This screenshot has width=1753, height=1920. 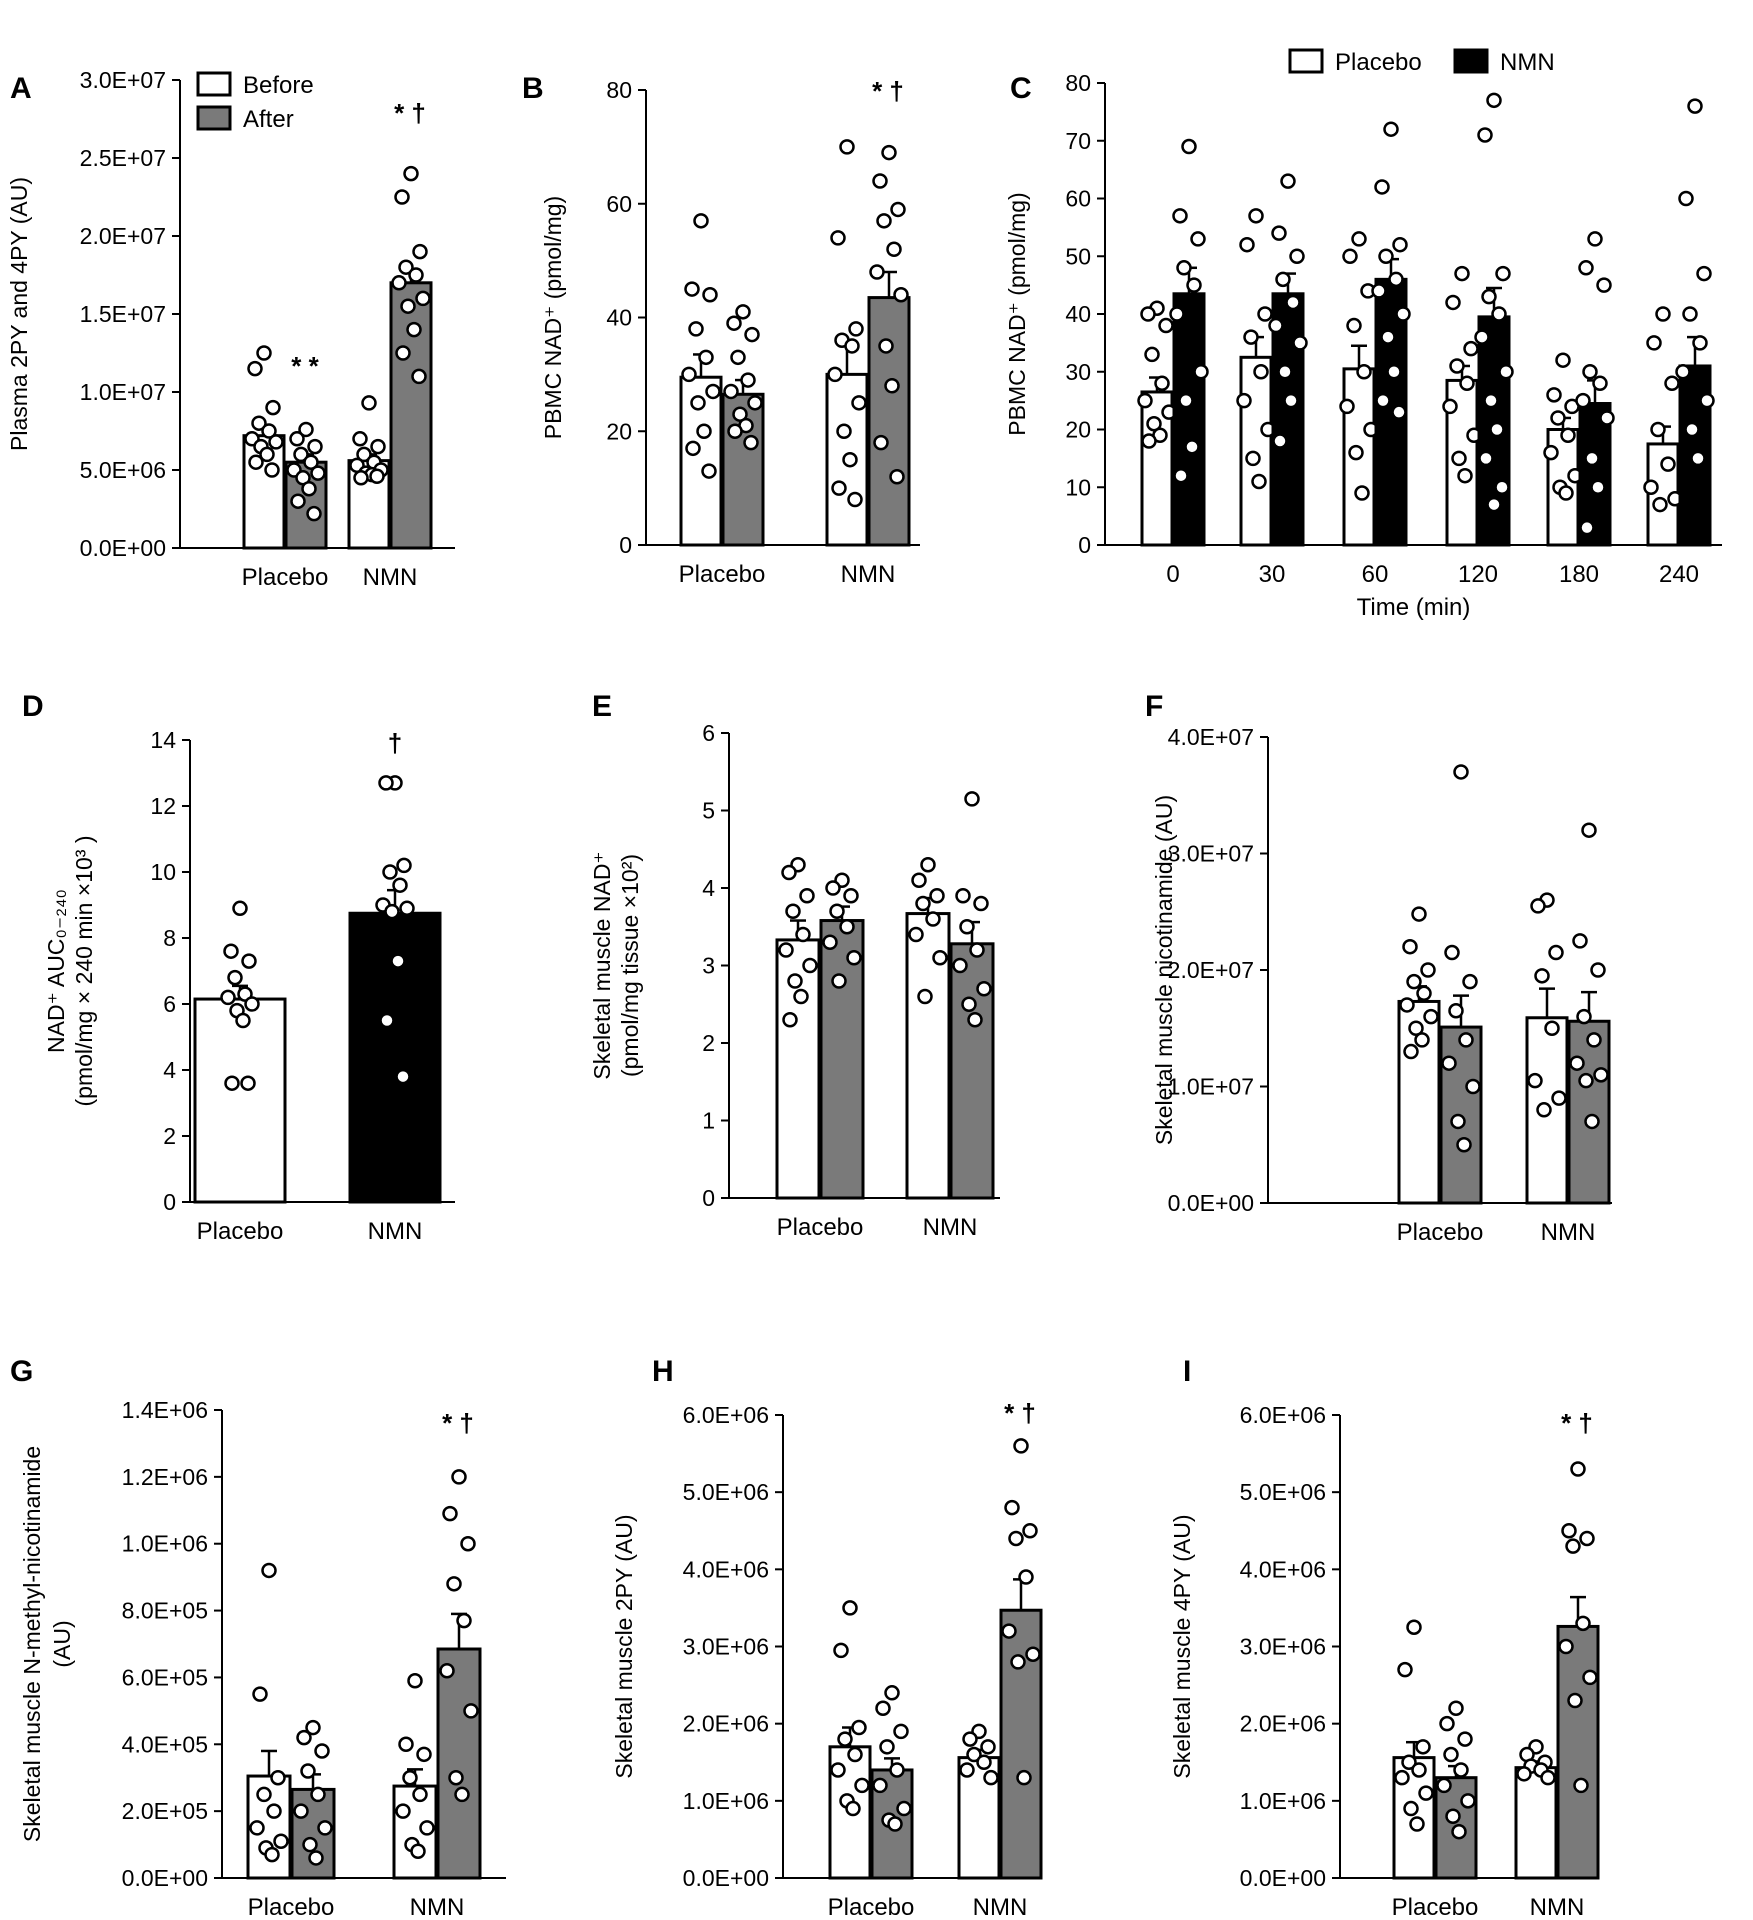 I want to click on y-tick-label: 1.0E+07, so click(x=1211, y=1087).